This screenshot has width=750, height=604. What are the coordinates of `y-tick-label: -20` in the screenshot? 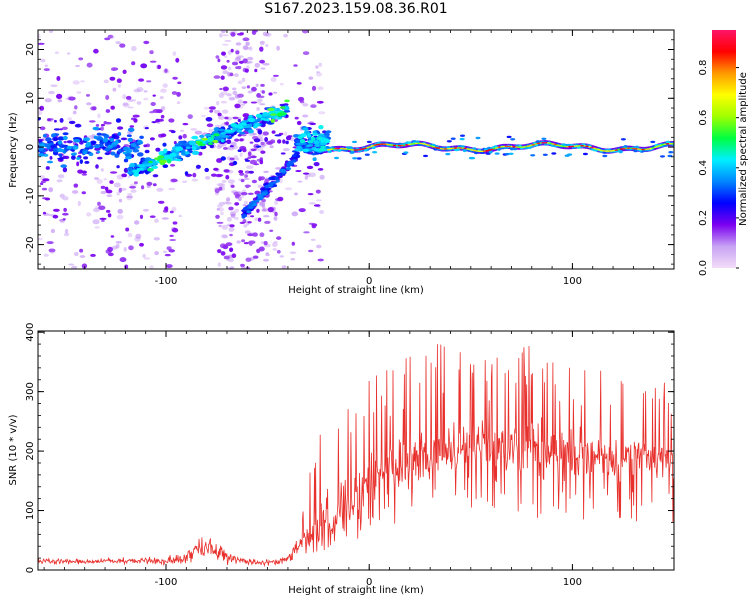 It's located at (30, 244).